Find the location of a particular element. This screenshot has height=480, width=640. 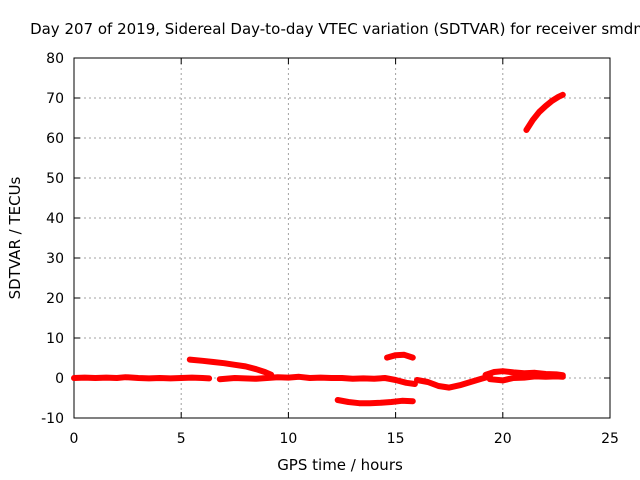

x-tick-label: 10 is located at coordinates (288, 439).